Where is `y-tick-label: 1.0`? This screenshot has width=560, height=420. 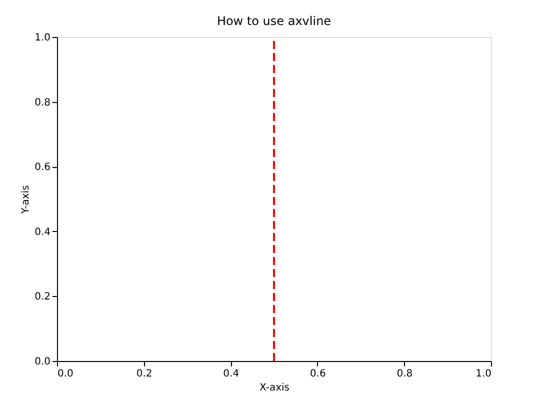
y-tick-label: 1.0 is located at coordinates (42, 38).